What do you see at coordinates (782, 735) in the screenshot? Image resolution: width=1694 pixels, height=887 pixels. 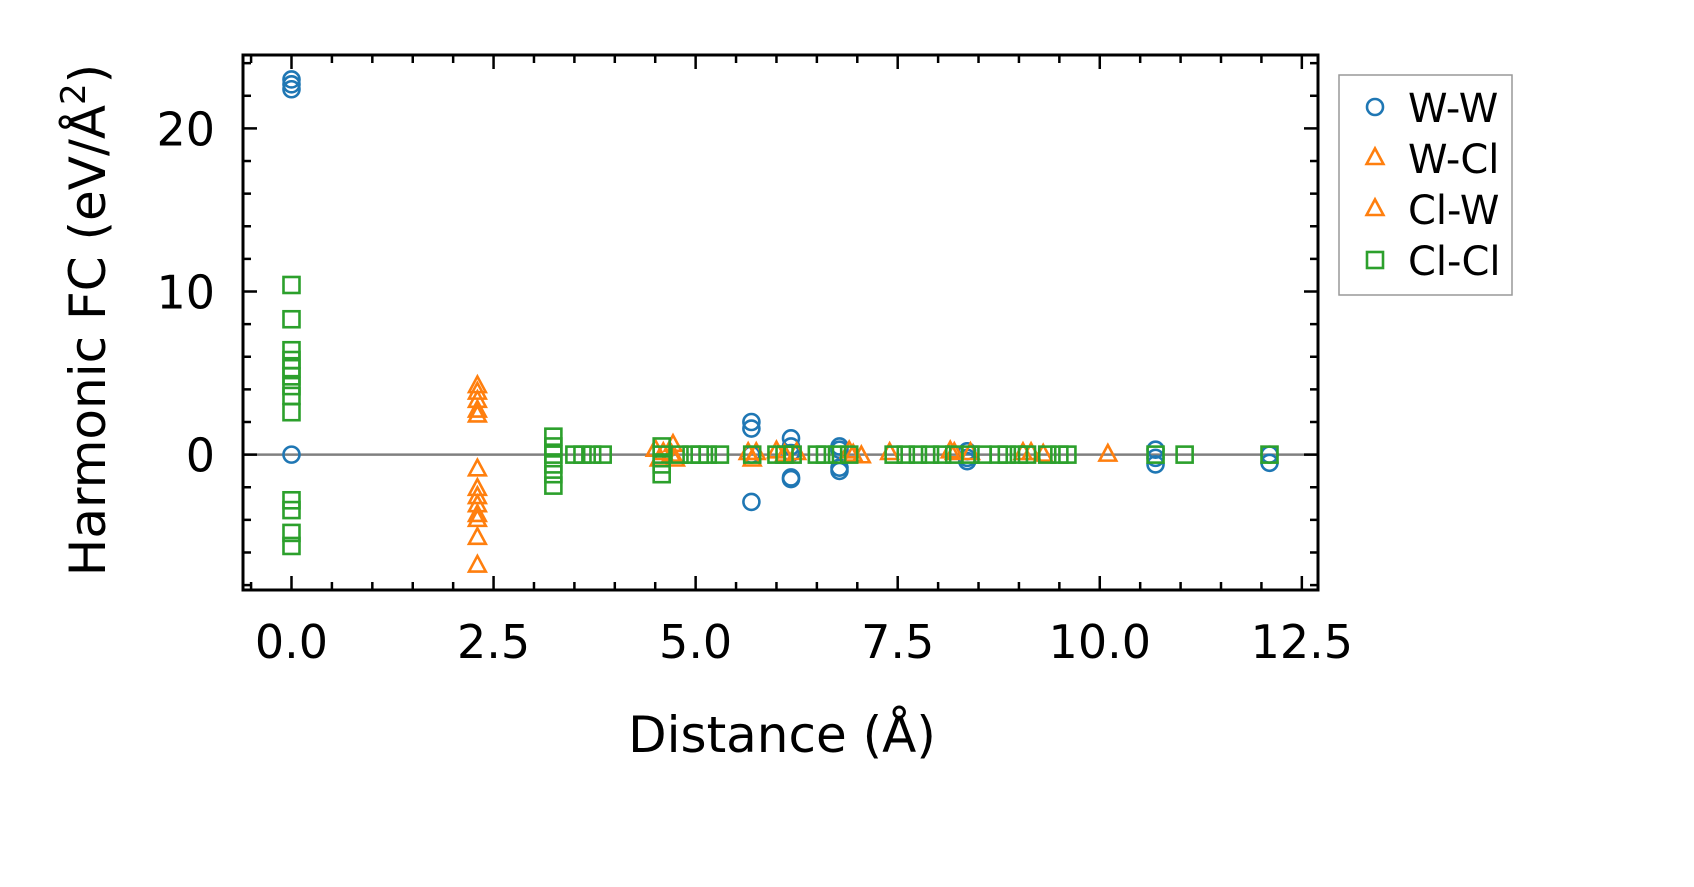 I see `x-axis-label: Distance (Å)` at bounding box center [782, 735].